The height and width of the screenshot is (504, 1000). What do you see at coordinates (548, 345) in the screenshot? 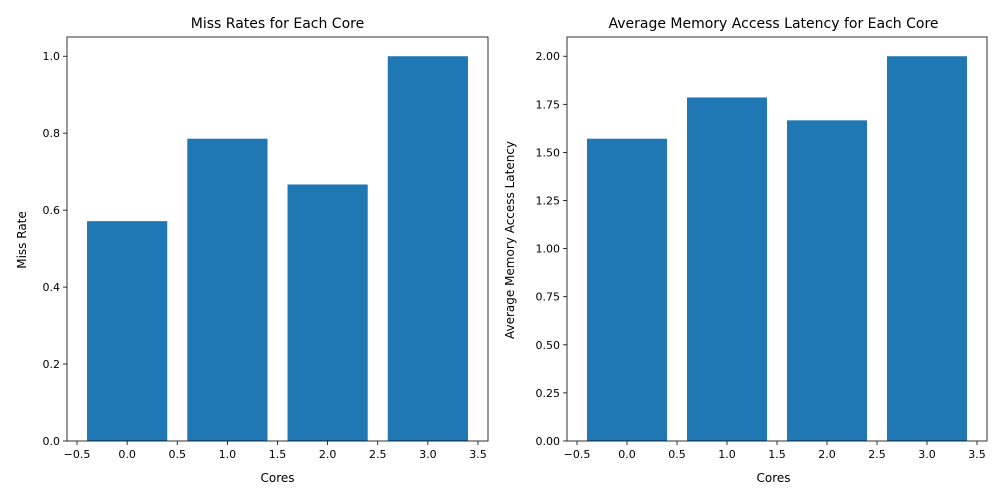
I see `y-tick-label: 0.50` at bounding box center [548, 345].